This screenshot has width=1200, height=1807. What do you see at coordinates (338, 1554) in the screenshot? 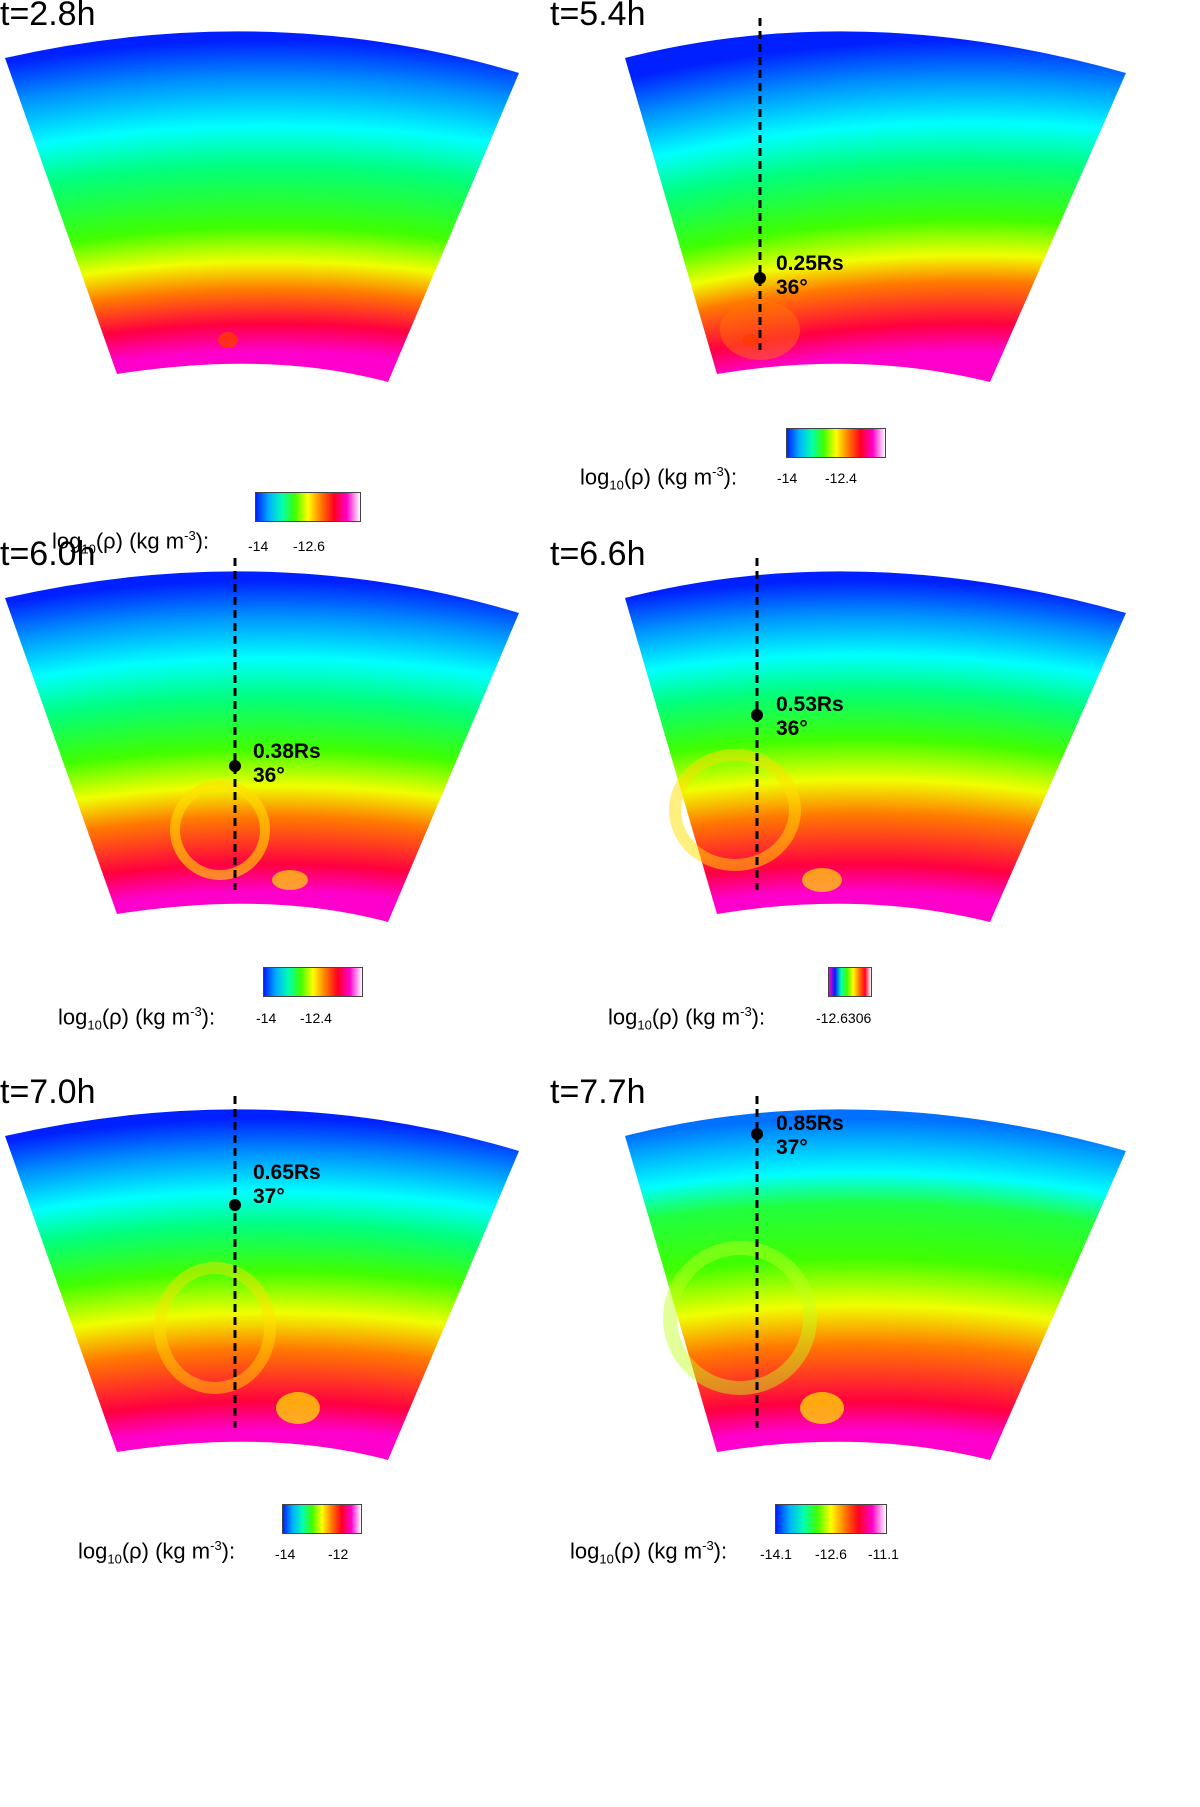
I see `colorbar-tick: -12` at bounding box center [338, 1554].